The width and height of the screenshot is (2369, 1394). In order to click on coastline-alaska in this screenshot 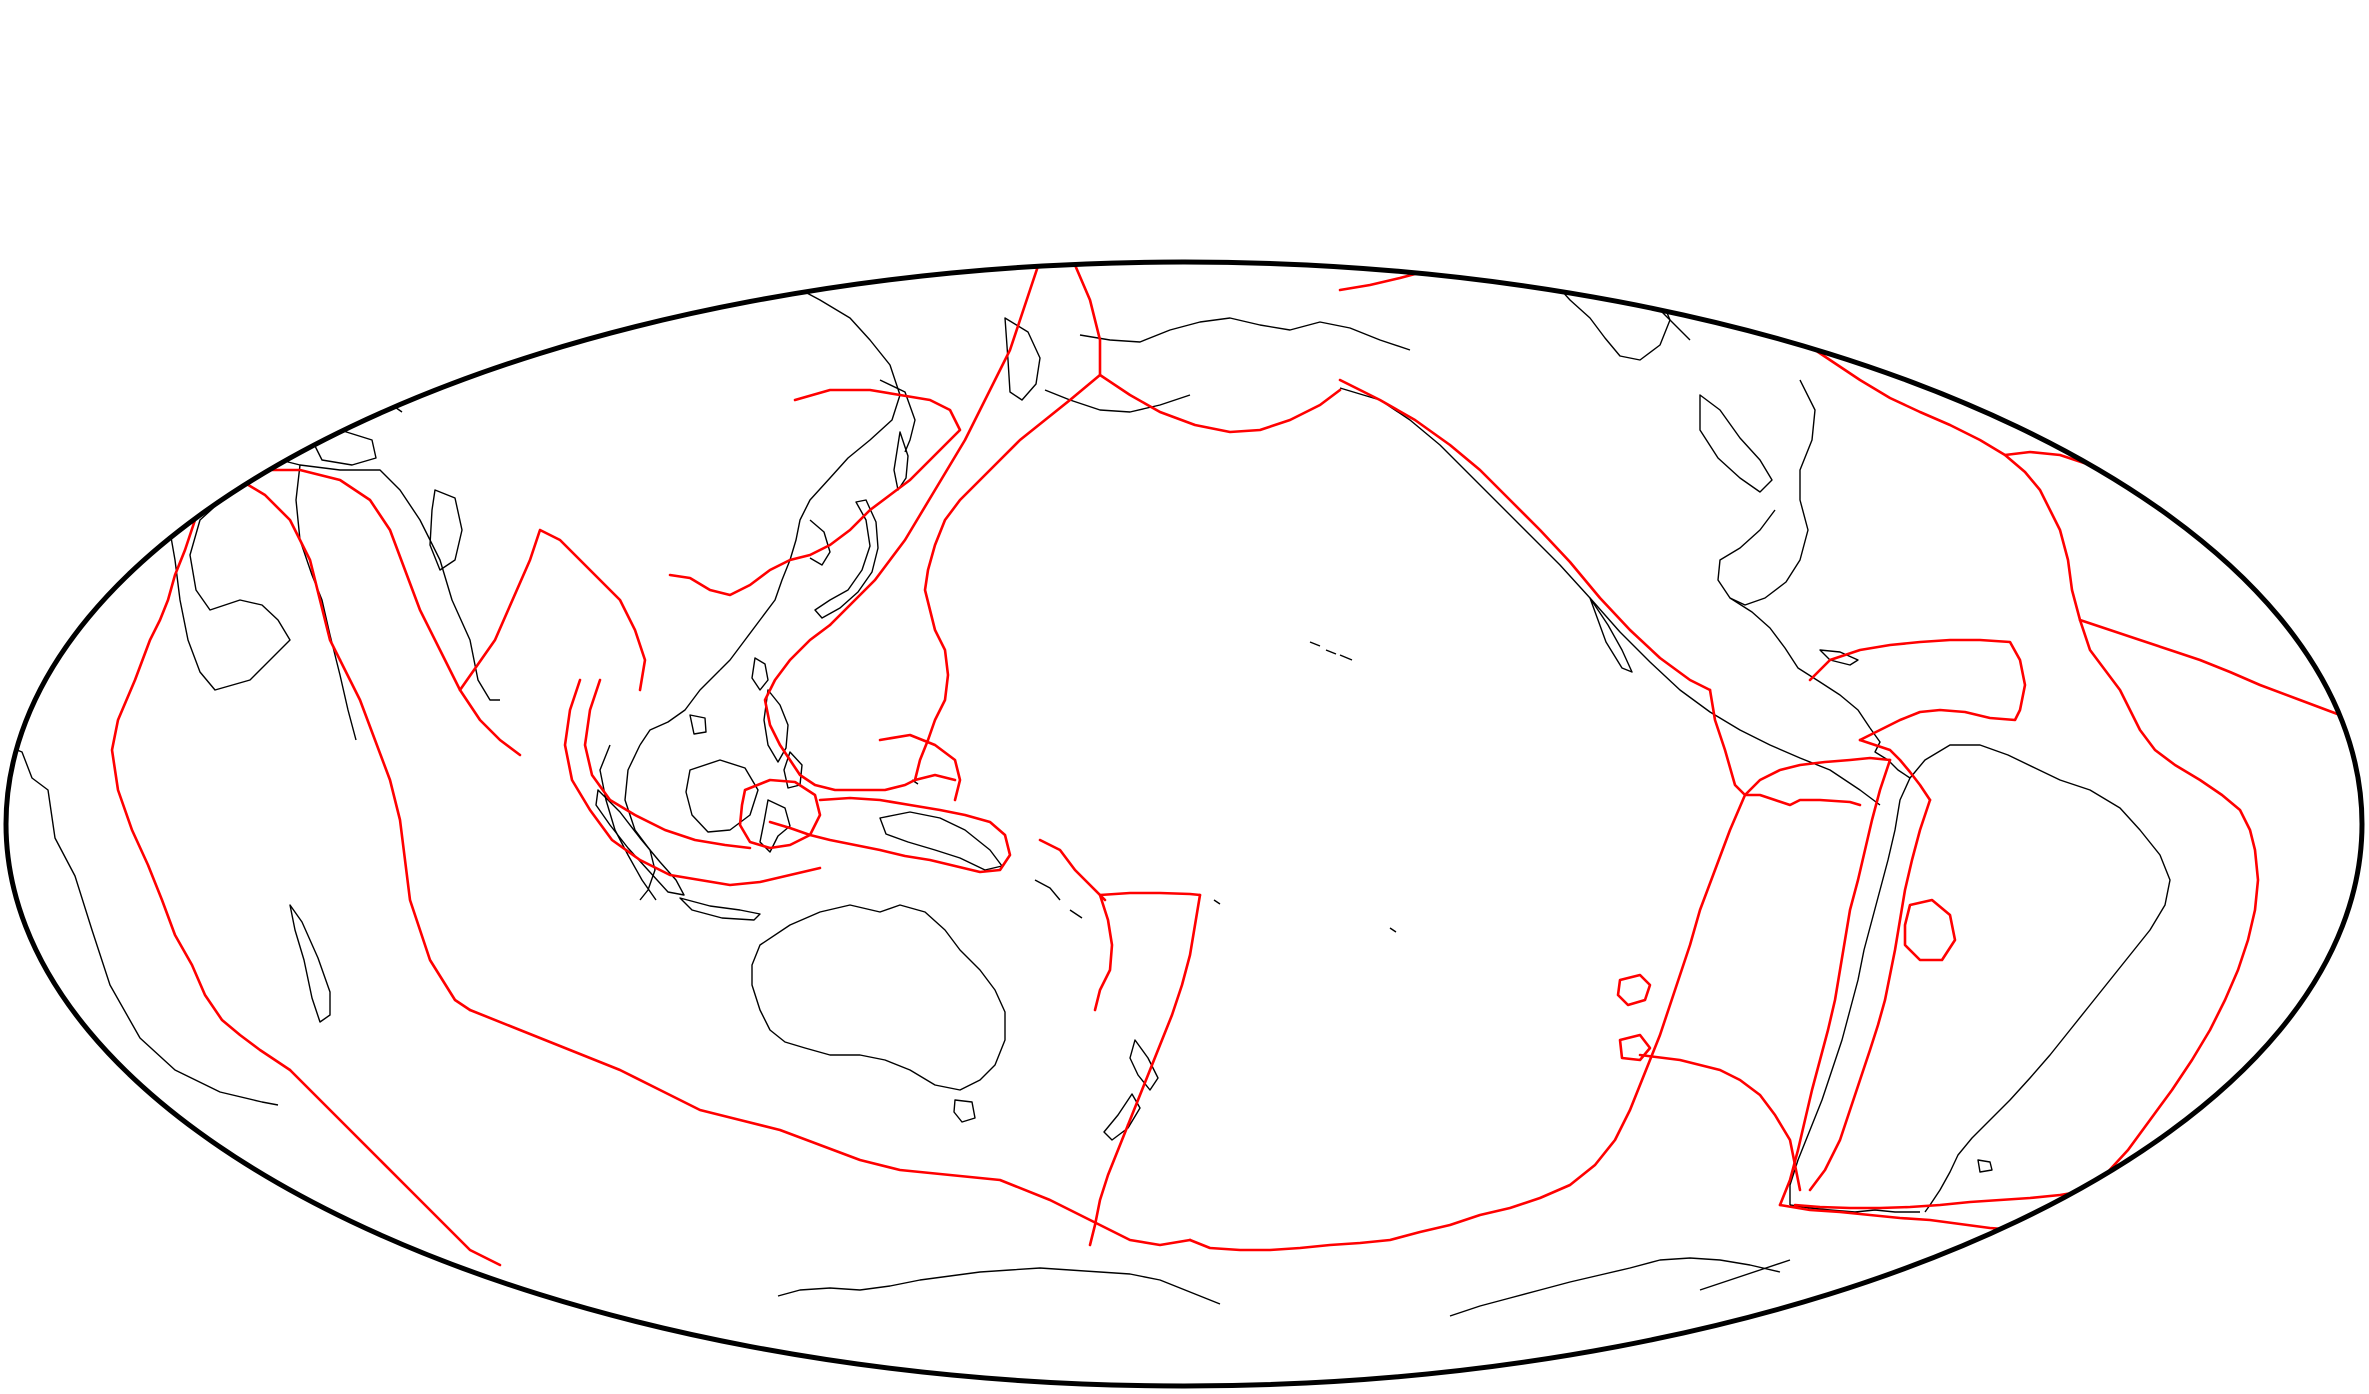, I will do `click(1245, 334)`.